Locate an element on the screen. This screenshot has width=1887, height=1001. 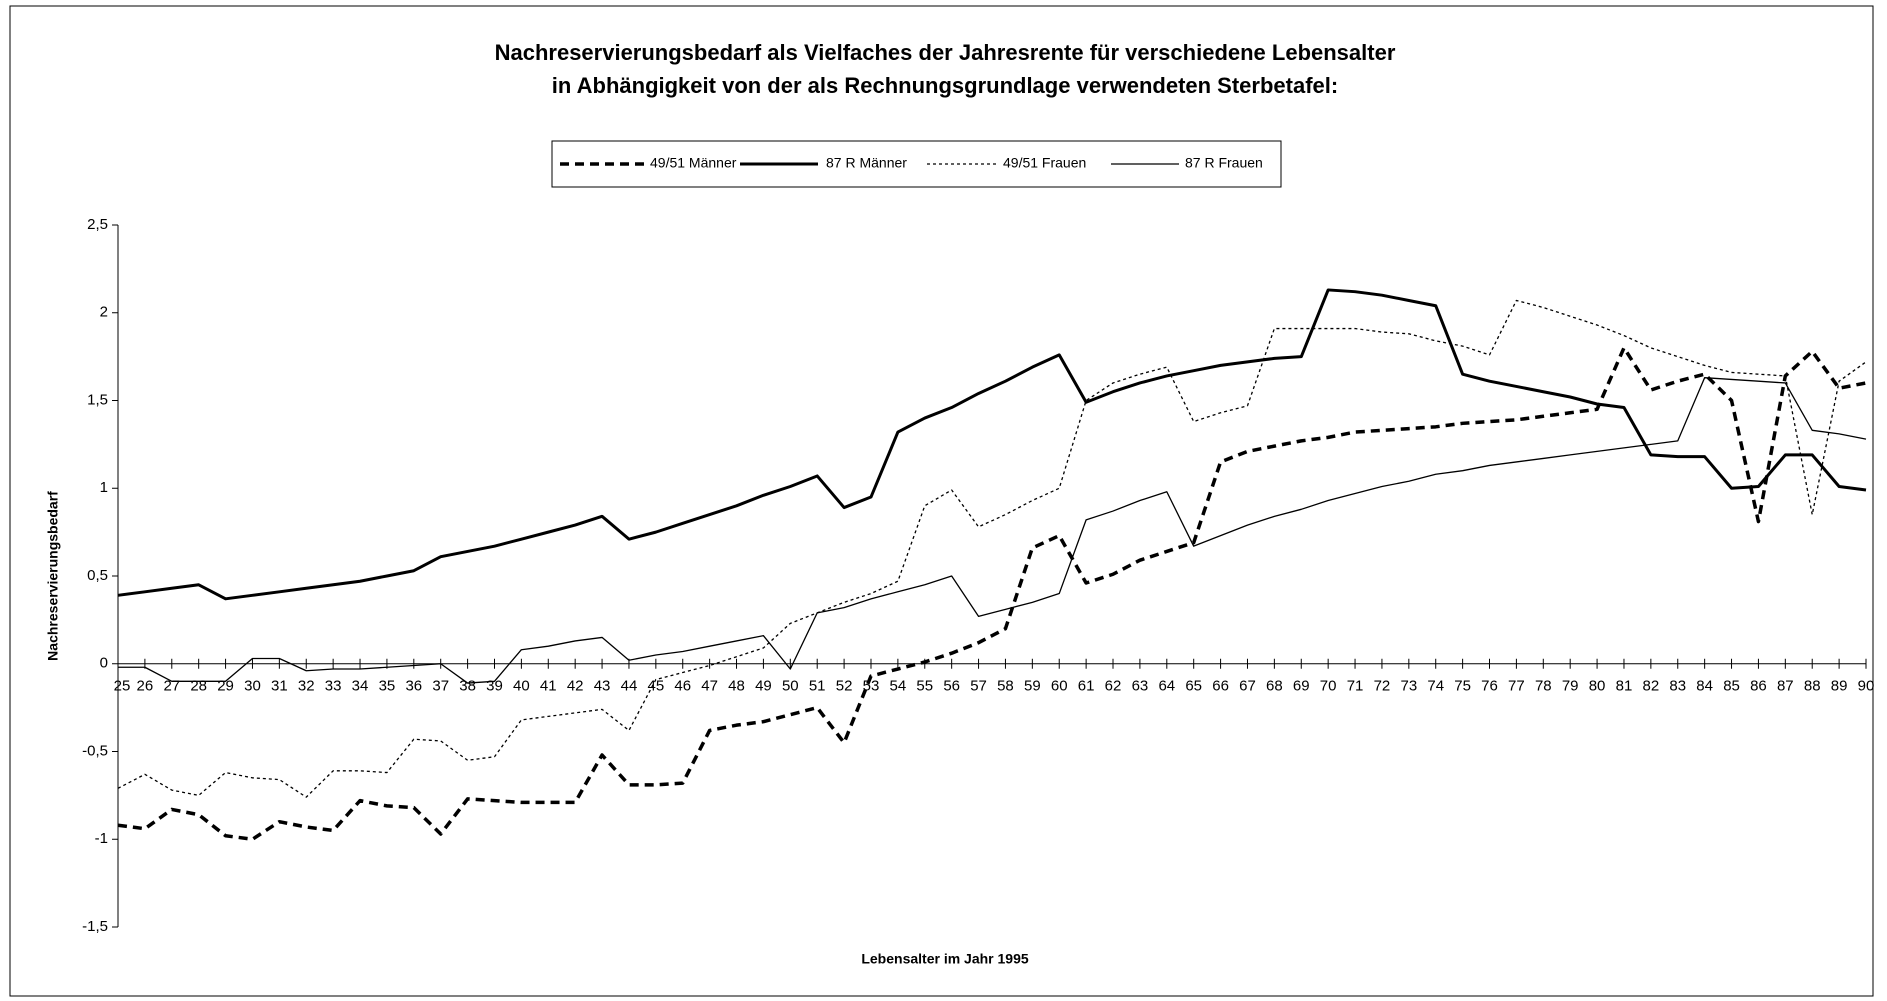
y-tick-label: 1 is located at coordinates (104, 487).